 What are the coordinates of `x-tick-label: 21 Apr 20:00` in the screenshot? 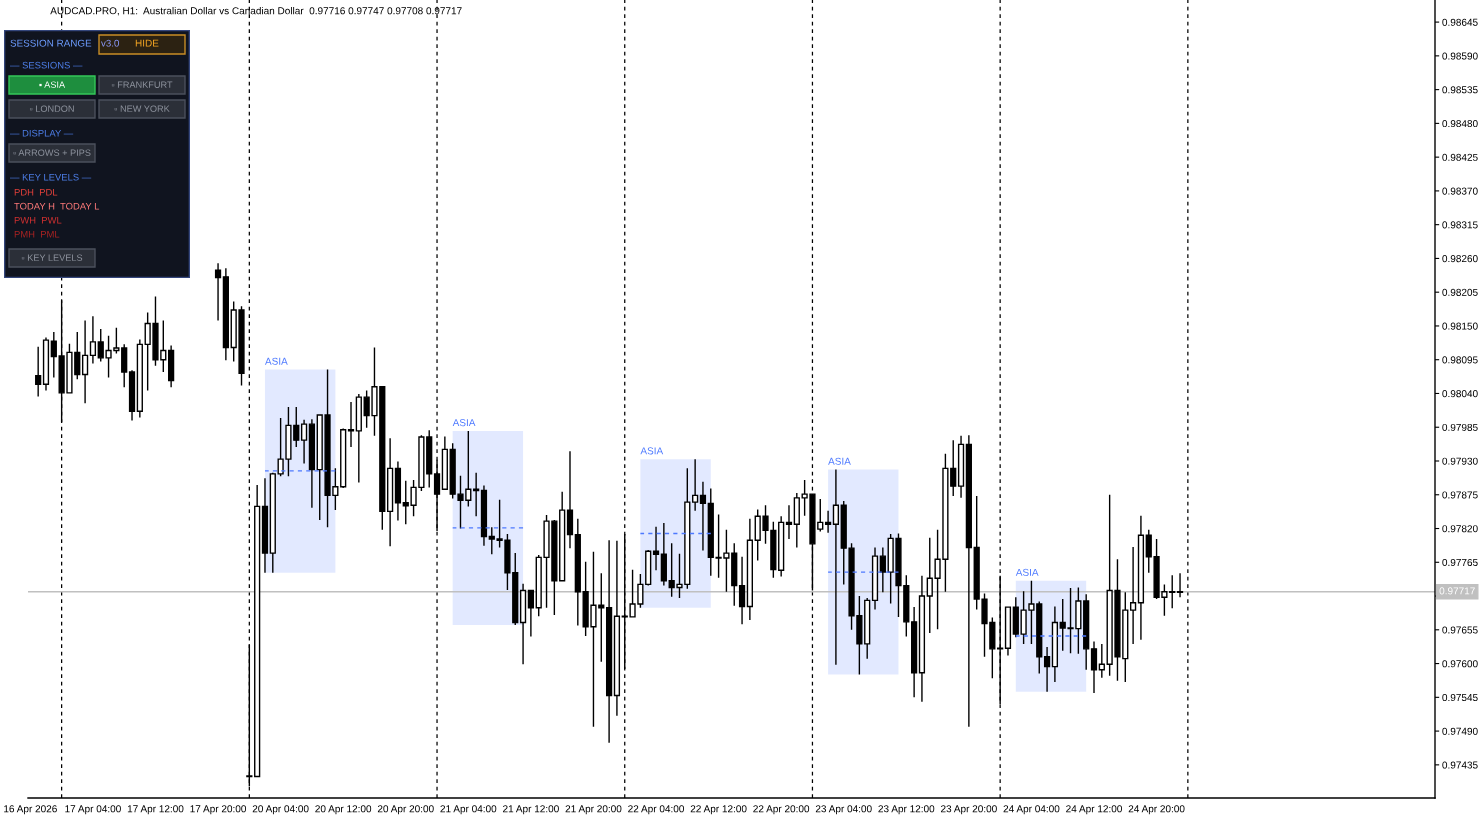 It's located at (593, 810).